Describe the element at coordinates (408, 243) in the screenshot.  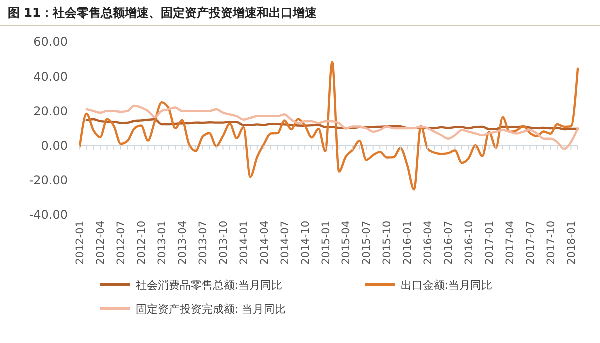
I see `x-tick-label: 2016-01` at that location.